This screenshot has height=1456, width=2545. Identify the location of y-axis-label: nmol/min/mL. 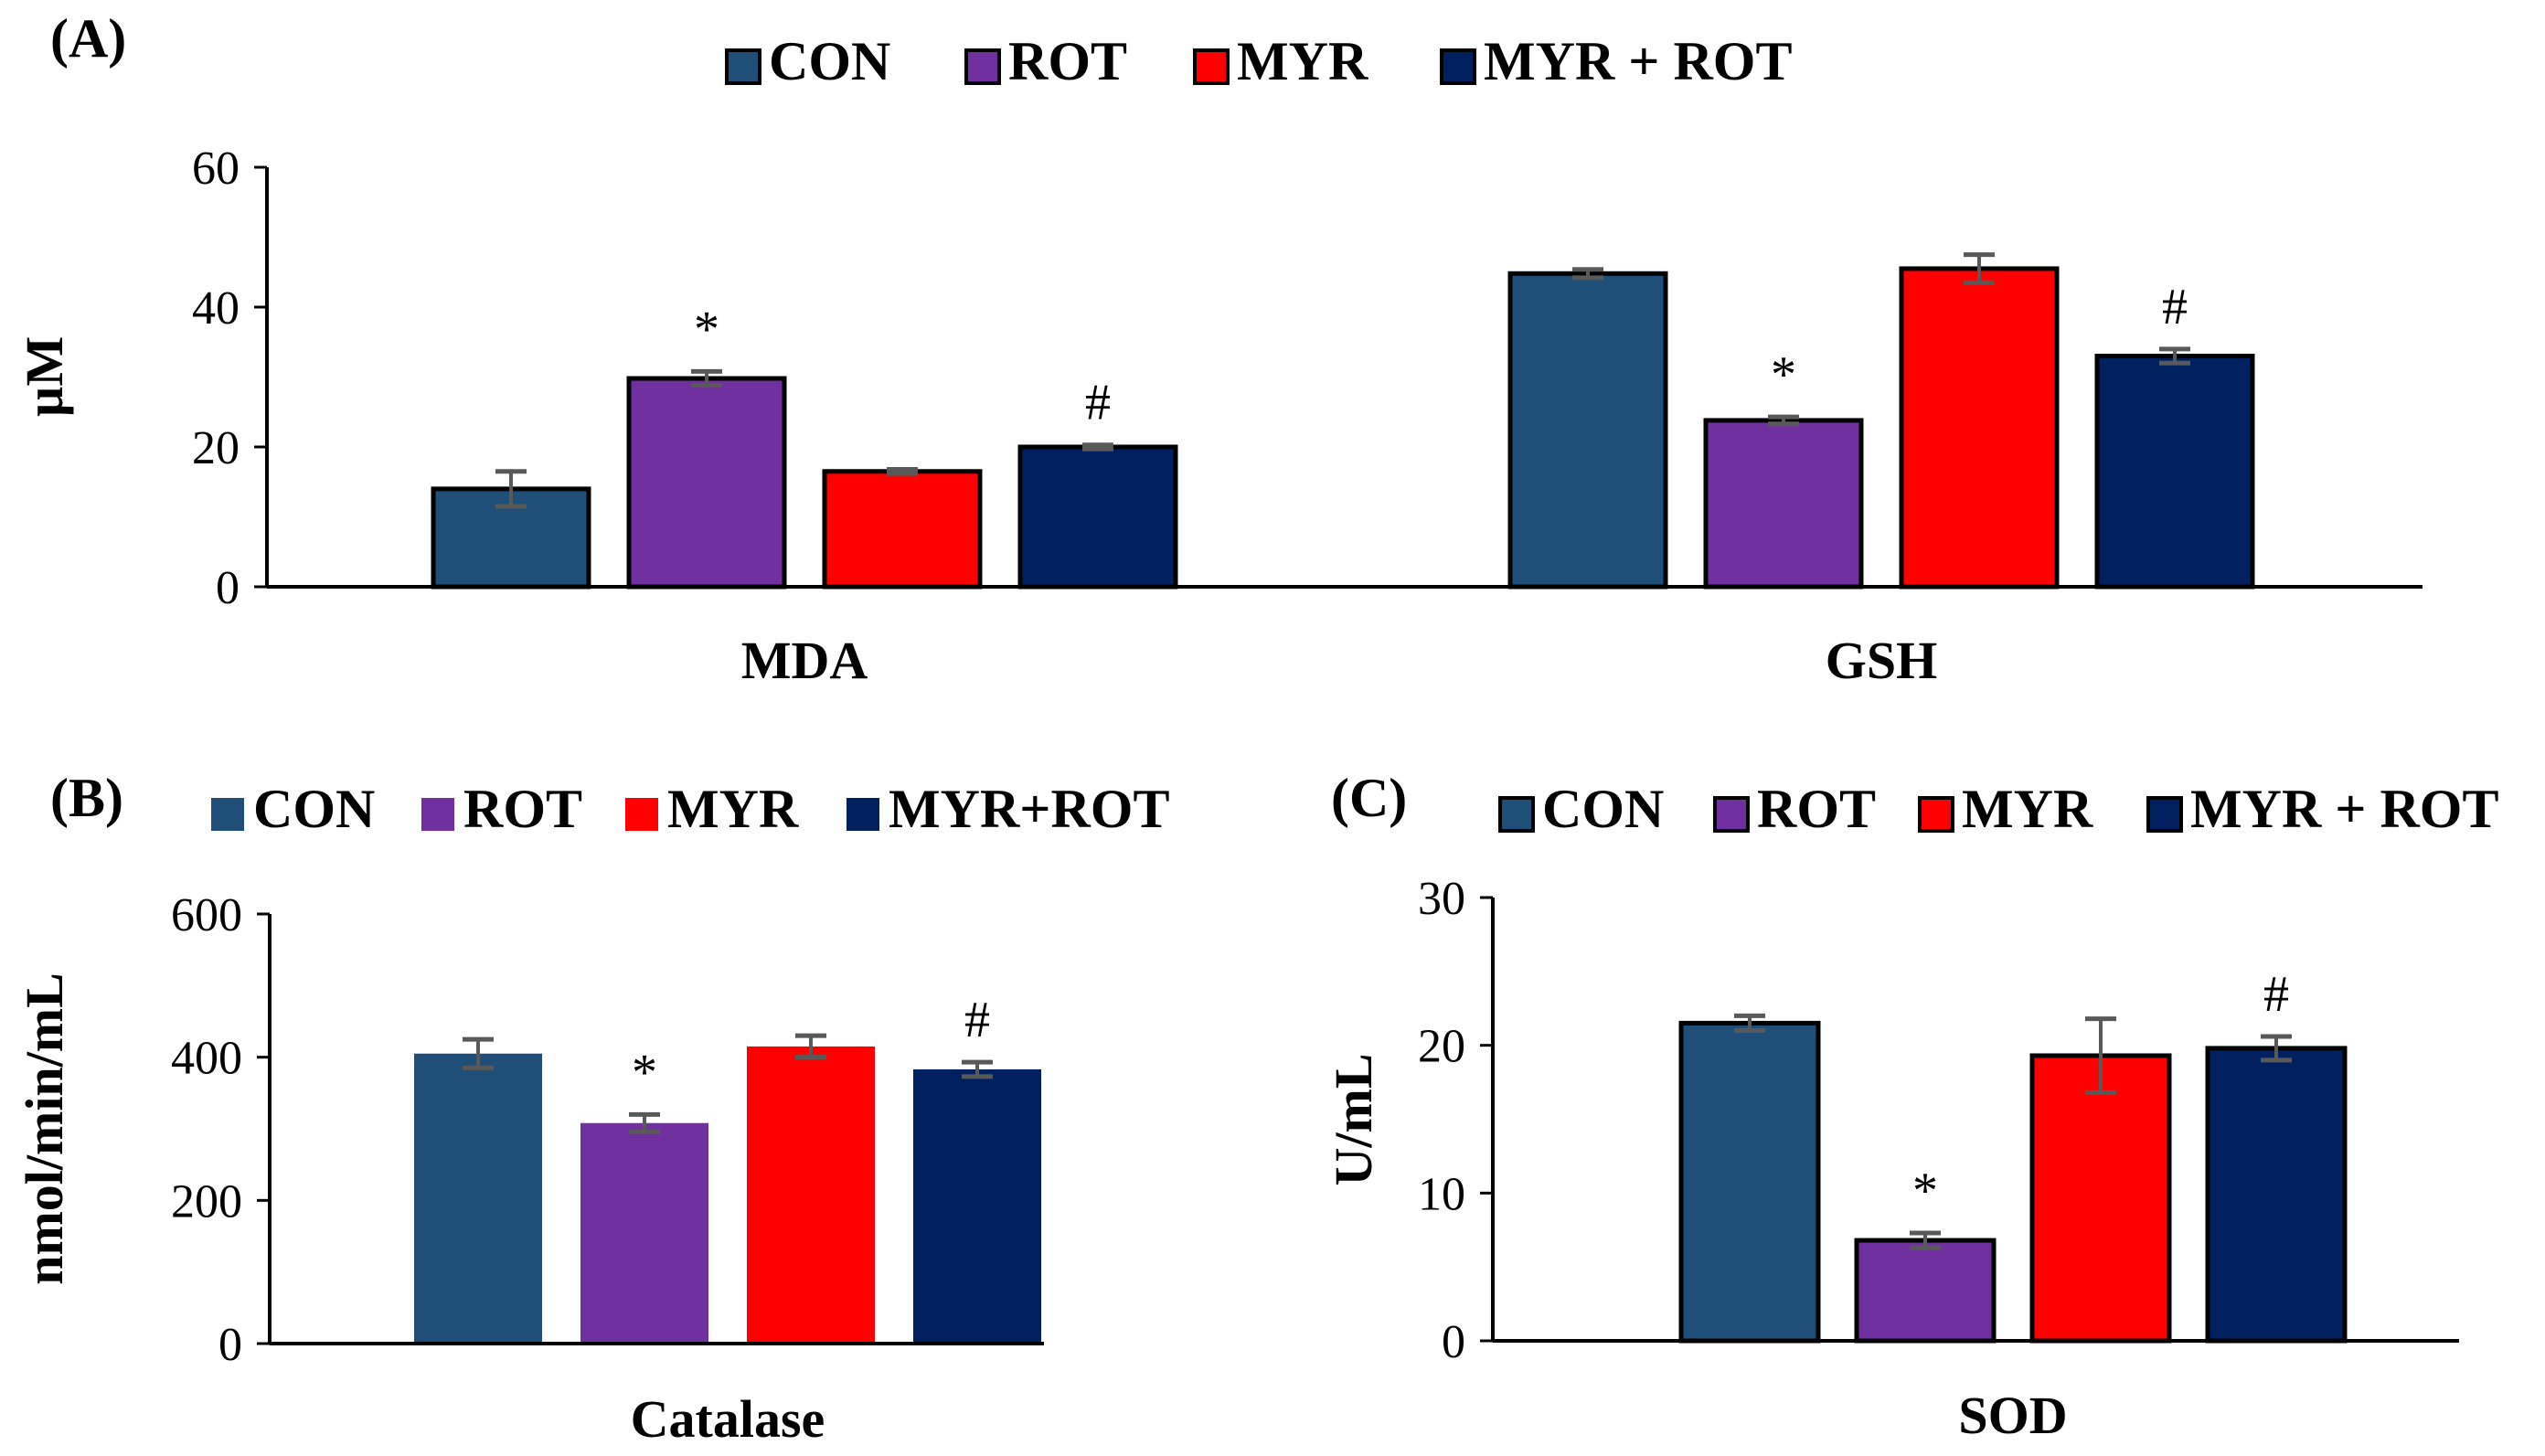
(44, 1128).